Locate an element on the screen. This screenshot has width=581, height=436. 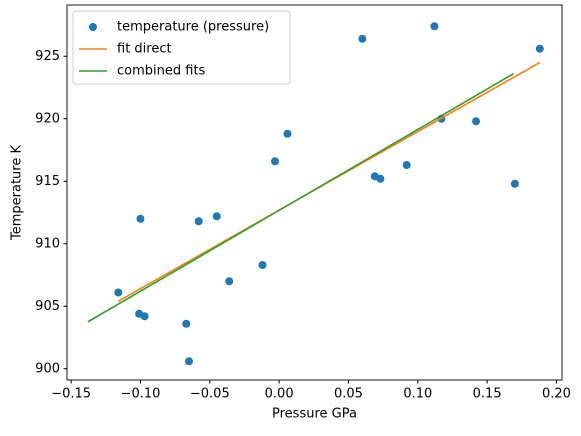
x-tick-label: 0.00 is located at coordinates (279, 394).